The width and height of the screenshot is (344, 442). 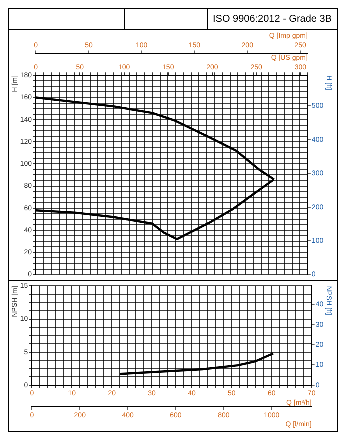 I want to click on chart-title: ISO 9906:2012 - Grade 3B, so click(x=272, y=19).